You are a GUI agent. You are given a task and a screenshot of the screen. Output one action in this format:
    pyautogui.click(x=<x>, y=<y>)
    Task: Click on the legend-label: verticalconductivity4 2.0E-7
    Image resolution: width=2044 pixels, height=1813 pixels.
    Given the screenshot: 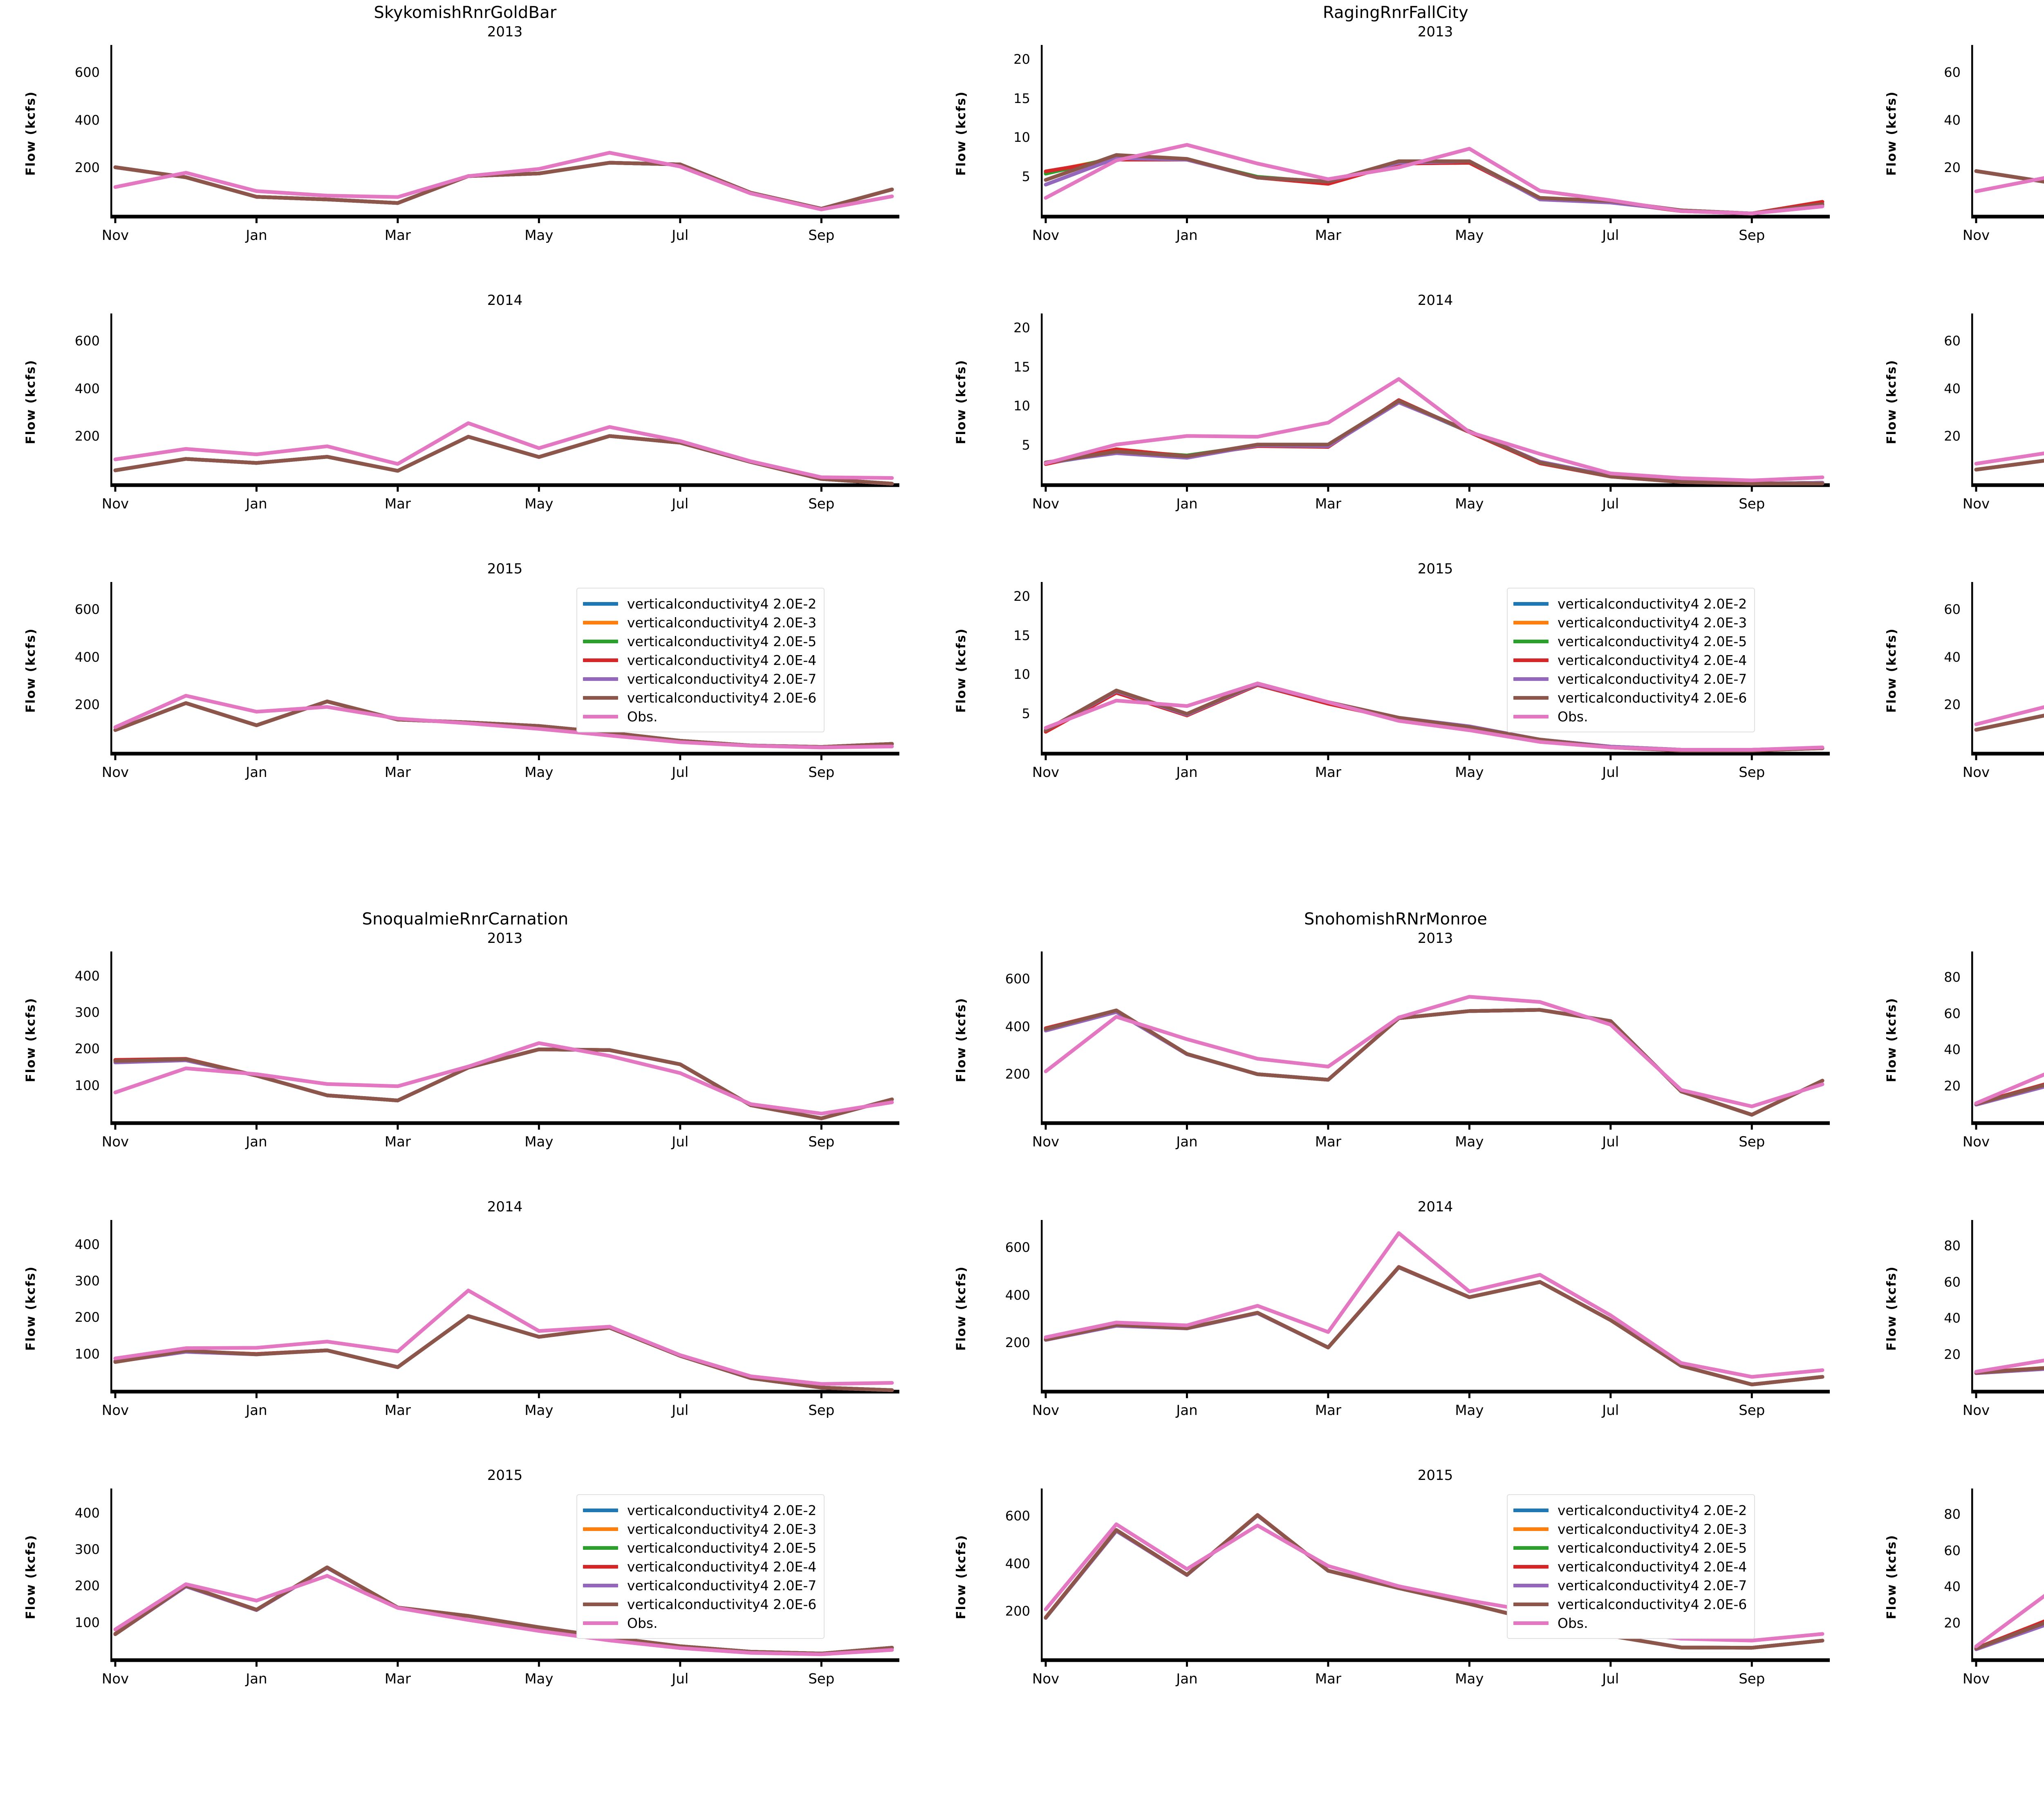 What is the action you would take?
    pyautogui.click(x=1653, y=1585)
    